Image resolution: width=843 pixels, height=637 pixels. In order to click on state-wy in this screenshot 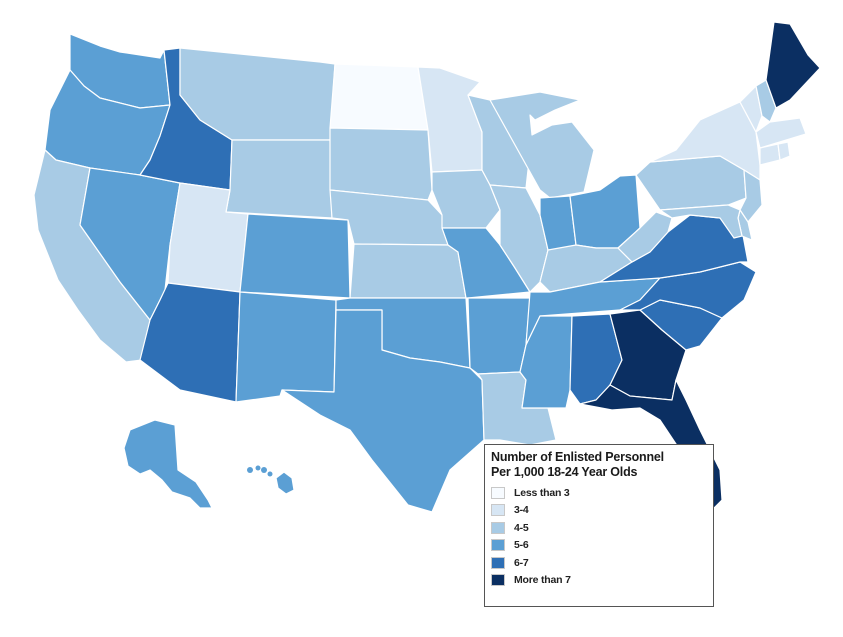, I will do `click(279, 179)`.